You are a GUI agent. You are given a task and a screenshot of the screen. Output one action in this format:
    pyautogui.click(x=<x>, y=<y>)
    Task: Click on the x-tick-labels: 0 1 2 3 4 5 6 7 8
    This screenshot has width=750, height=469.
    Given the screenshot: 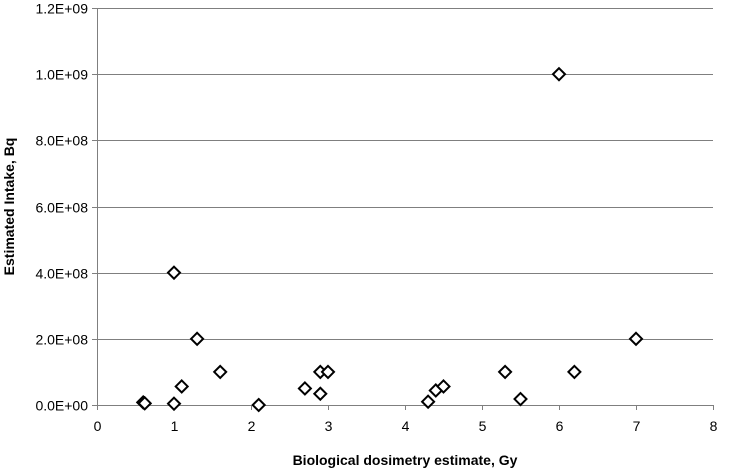 What is the action you would take?
    pyautogui.click(x=406, y=426)
    